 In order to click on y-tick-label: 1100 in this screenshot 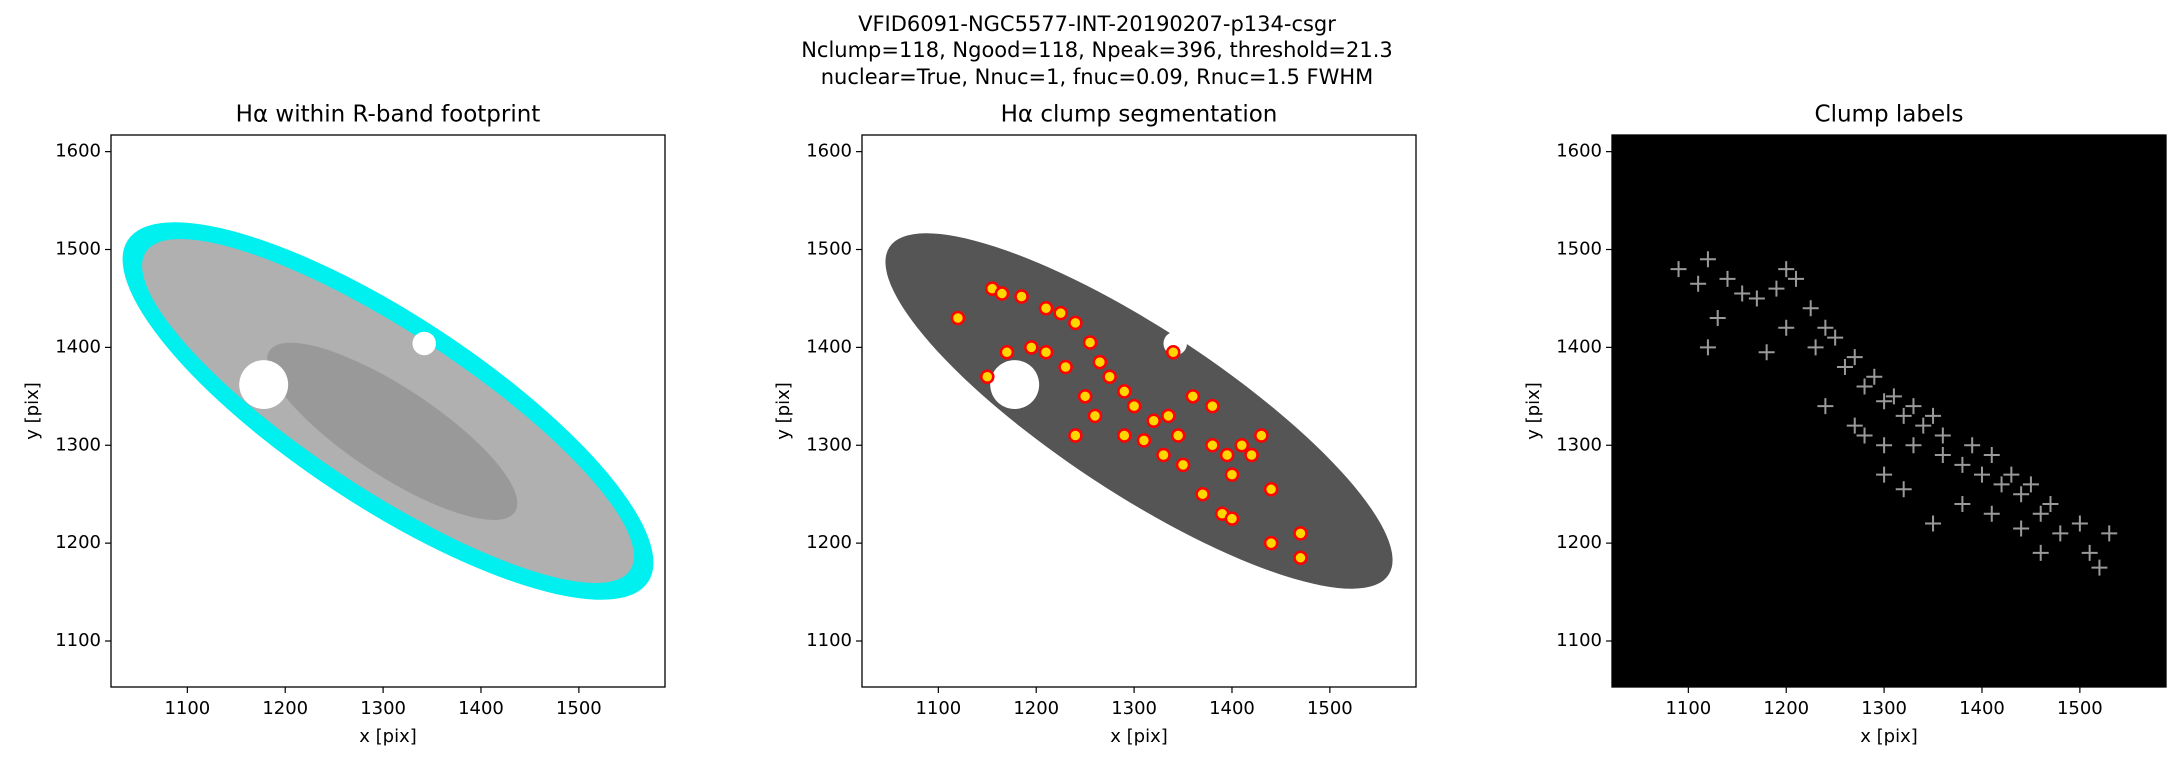, I will do `click(1579, 640)`.